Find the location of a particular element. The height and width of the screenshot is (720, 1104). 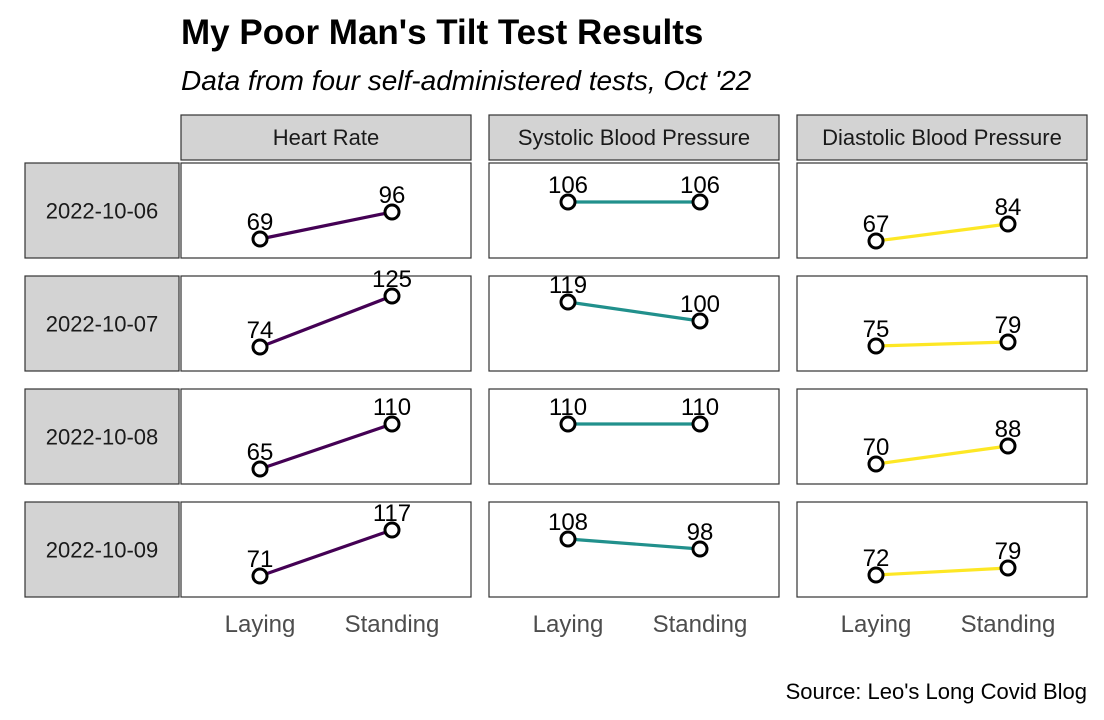

data-label: 67 is located at coordinates (876, 224).